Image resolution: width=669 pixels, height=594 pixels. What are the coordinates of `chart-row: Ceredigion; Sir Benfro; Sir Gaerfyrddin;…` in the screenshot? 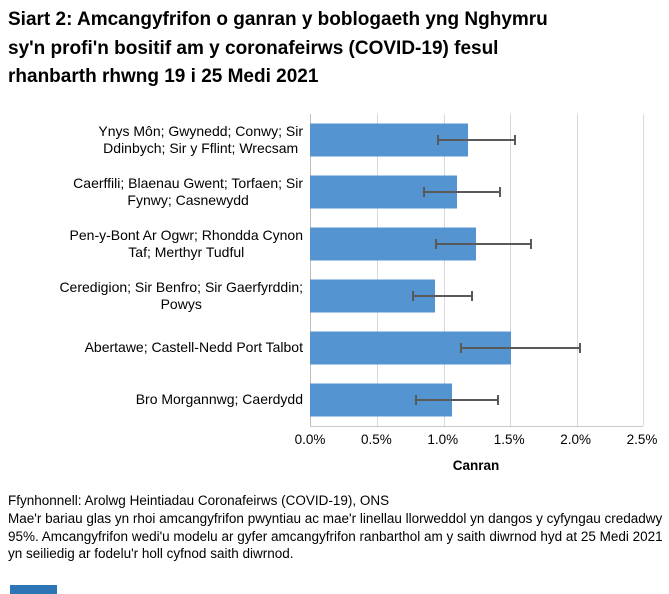 It's located at (325, 296).